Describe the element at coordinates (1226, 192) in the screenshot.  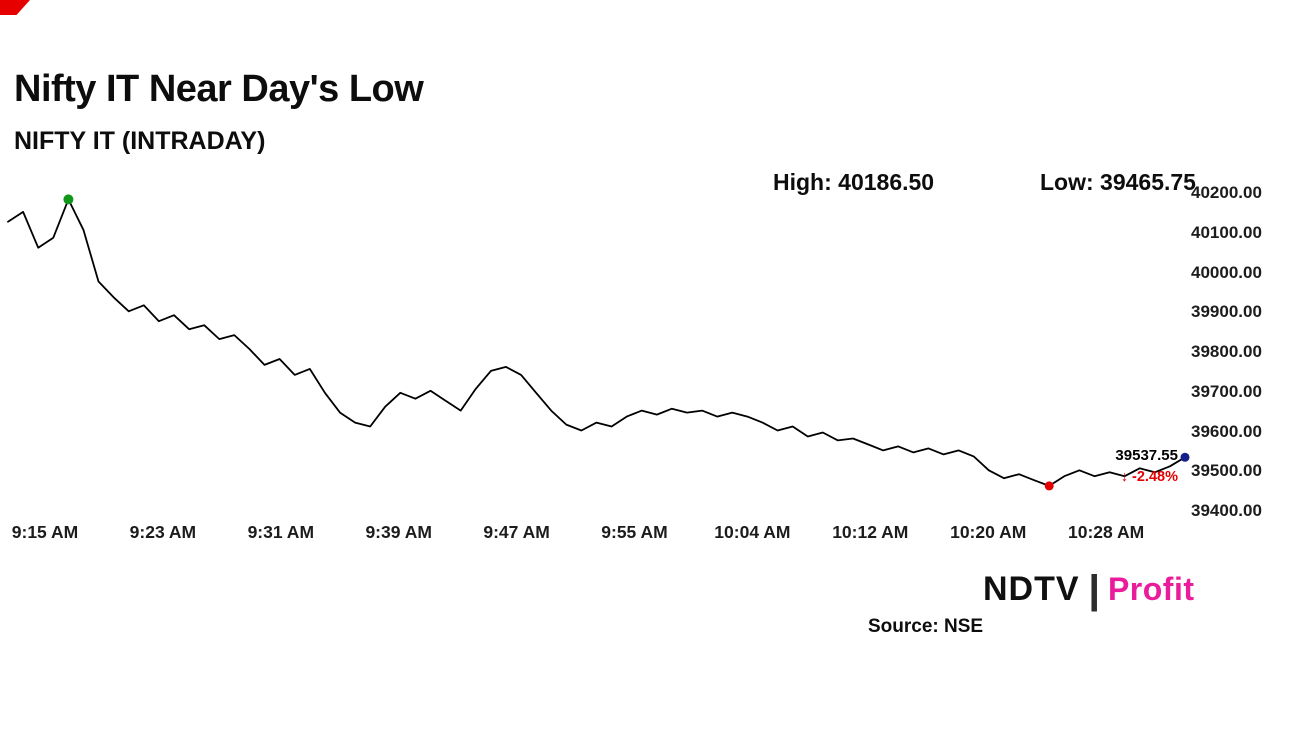
I see `y-axis-label: 40200.00` at that location.